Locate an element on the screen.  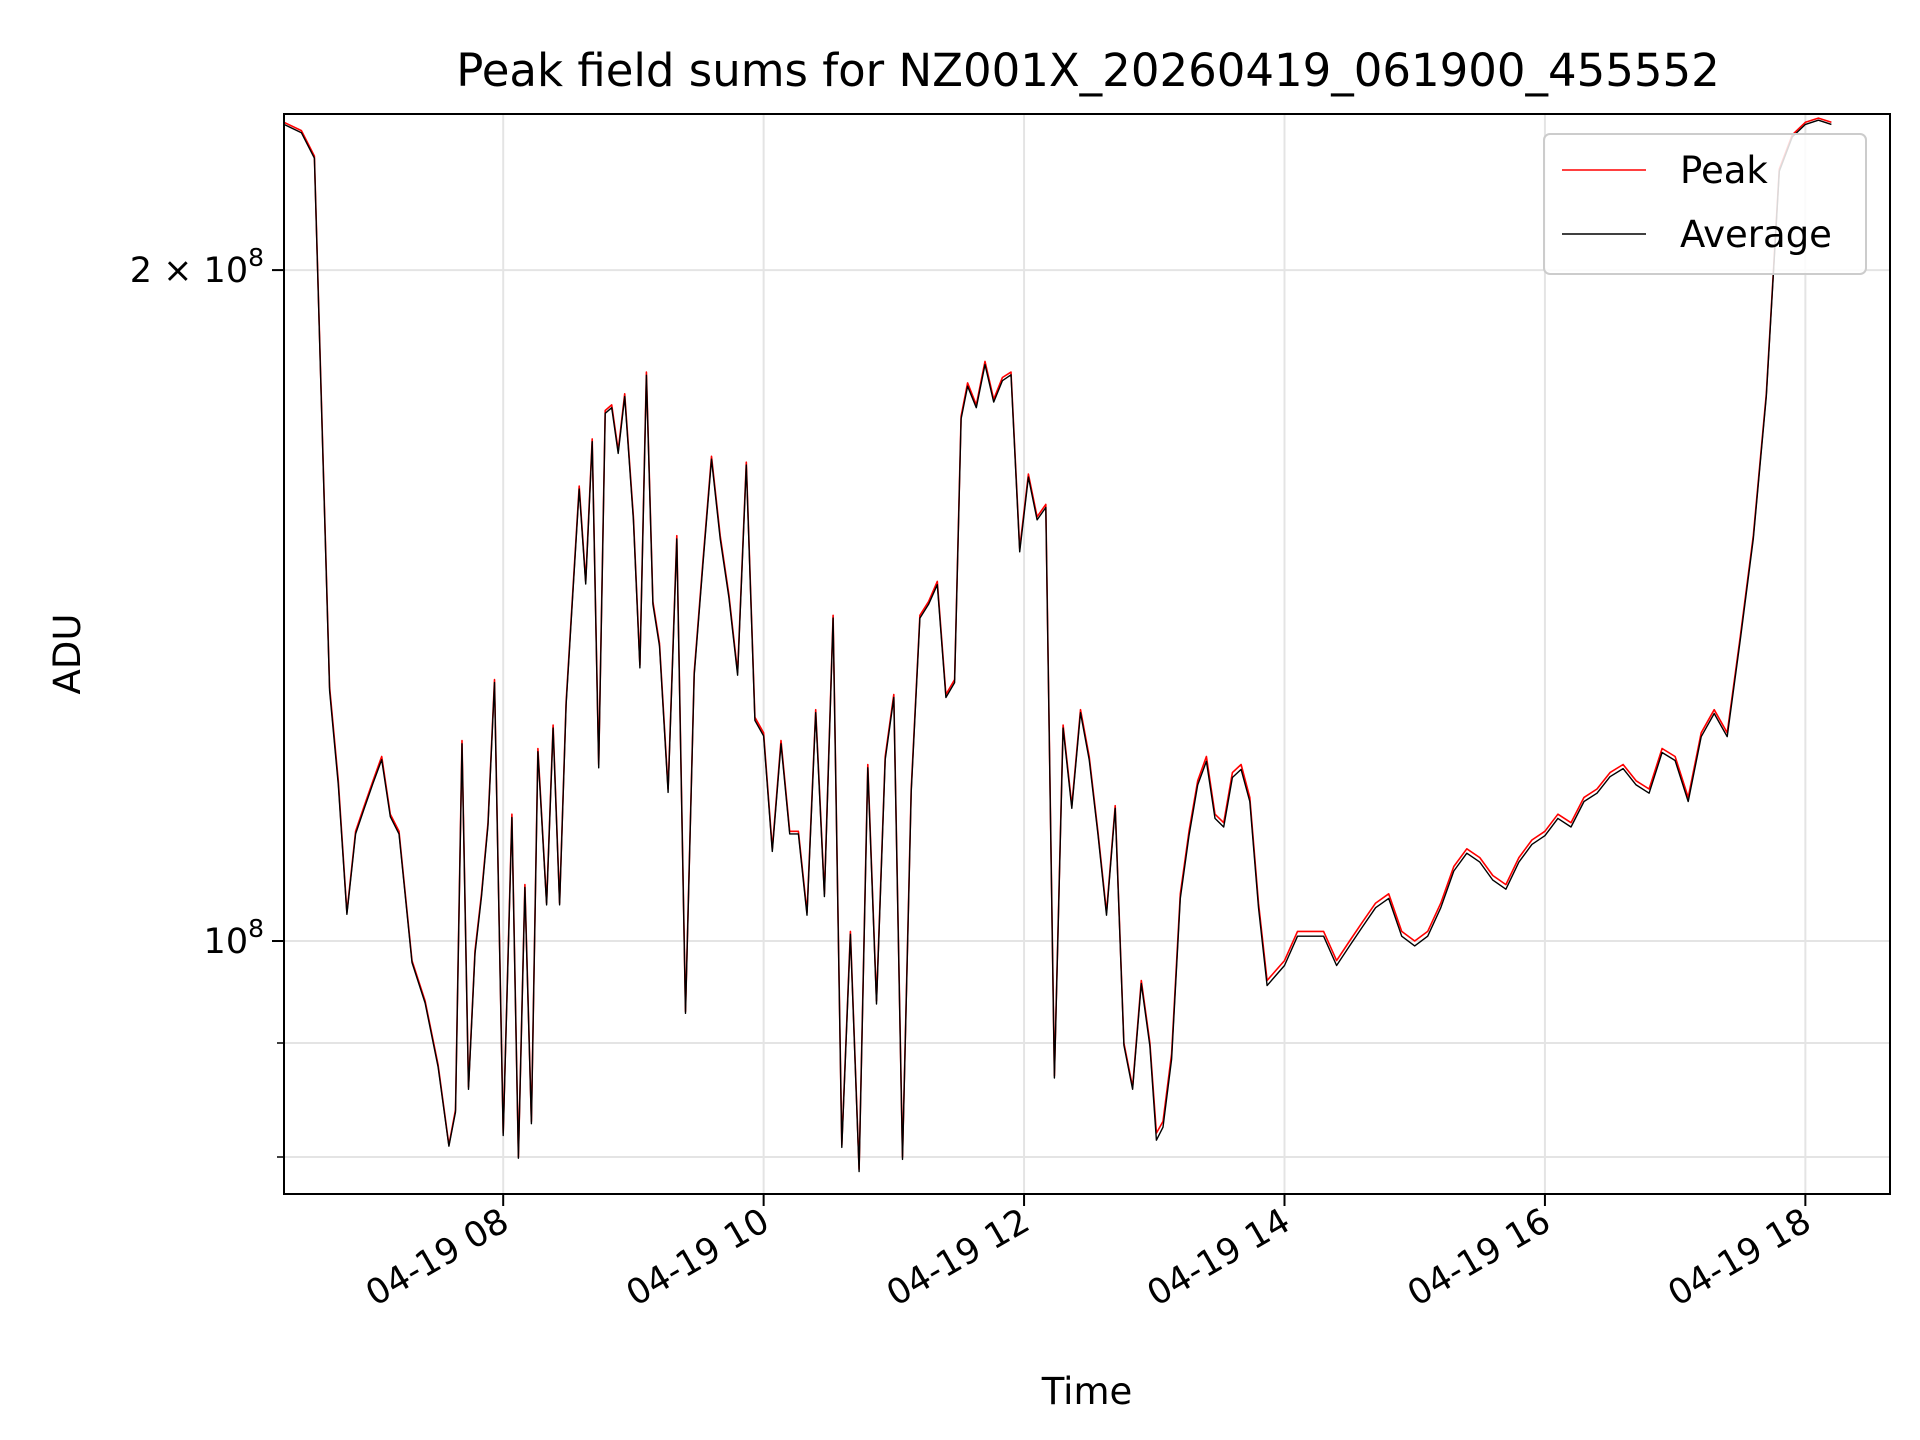
x-tick-label: 04-19 12 is located at coordinates (958, 1257).